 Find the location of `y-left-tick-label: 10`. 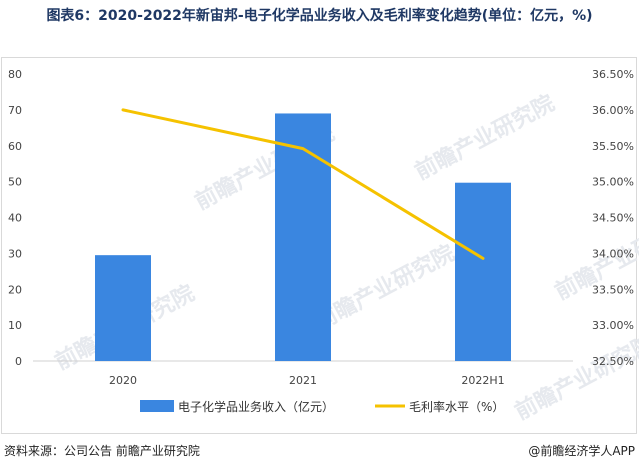

y-left-tick-label: 10 is located at coordinates (15, 325).